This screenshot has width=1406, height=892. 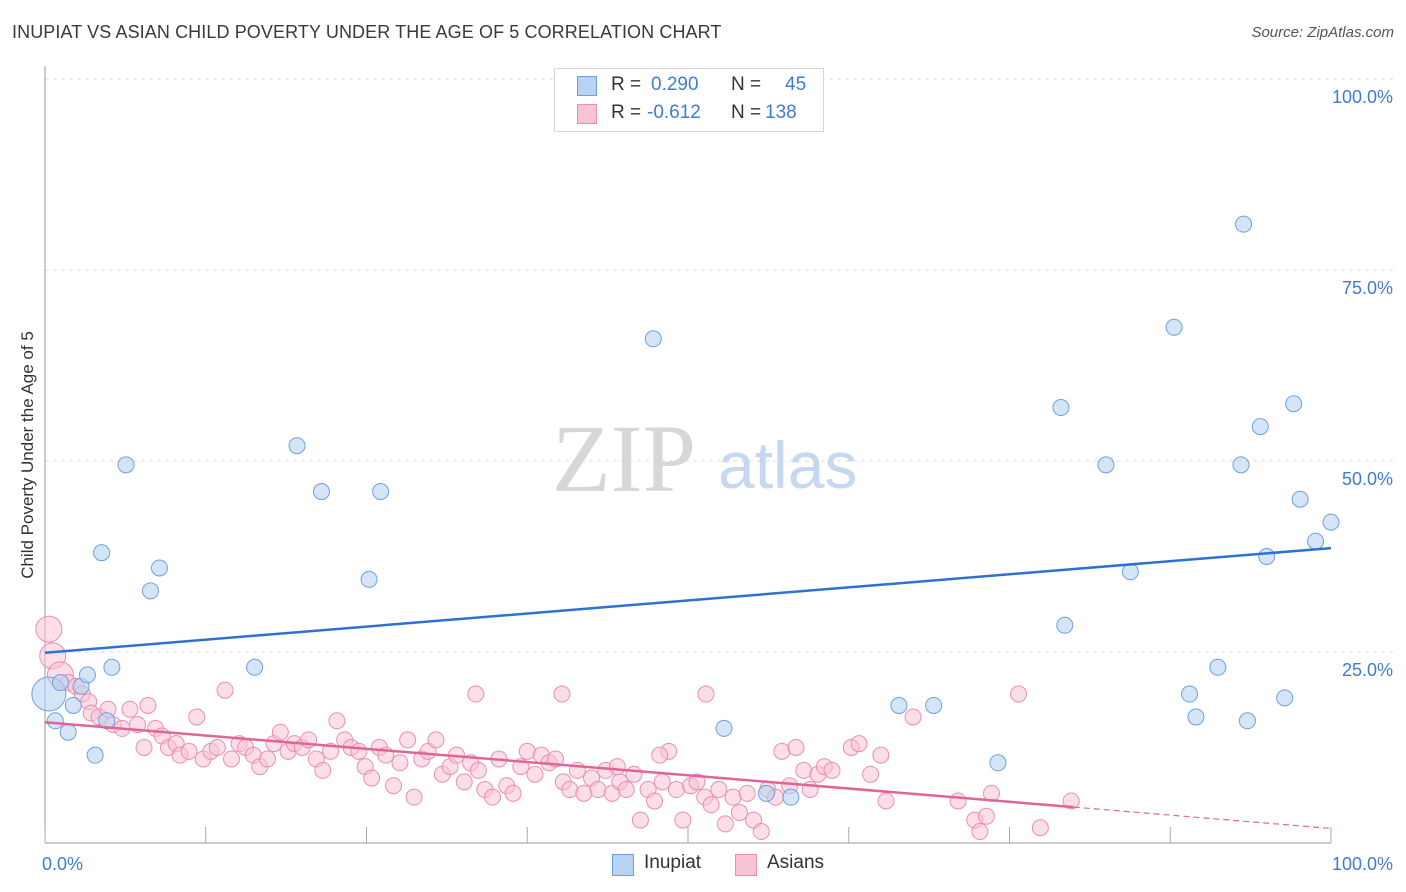 I want to click on legend-r-value: 0.290, so click(x=675, y=84).